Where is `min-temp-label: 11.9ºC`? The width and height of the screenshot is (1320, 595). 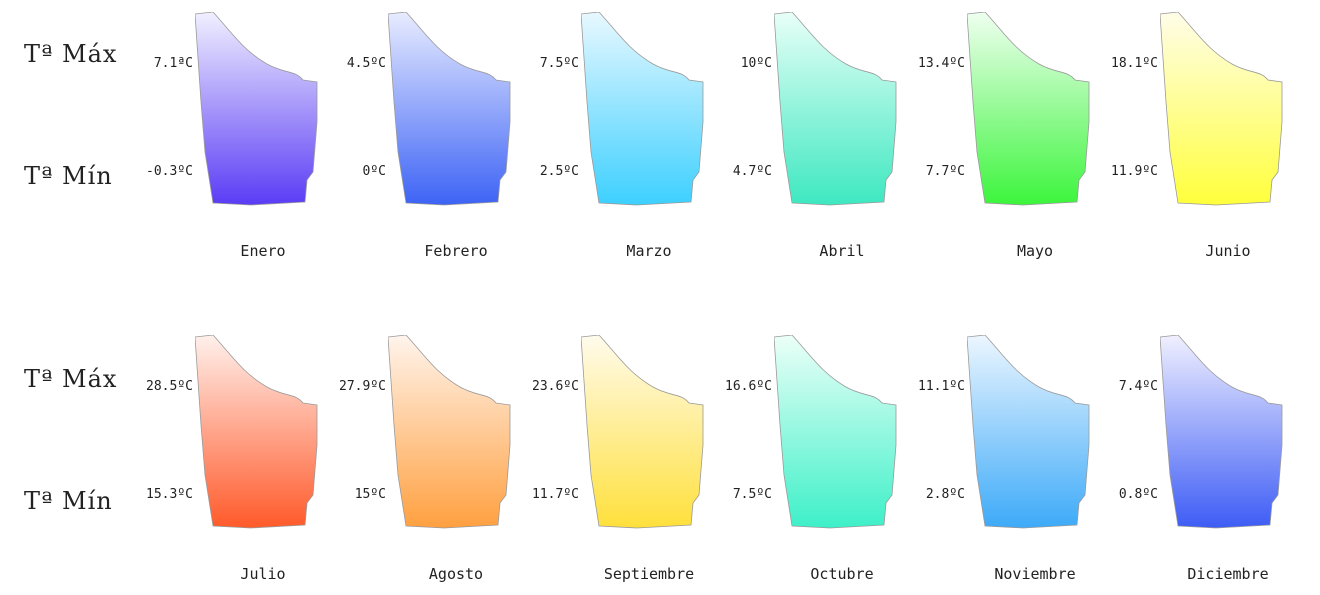 min-temp-label: 11.9ºC is located at coordinates (1134, 171).